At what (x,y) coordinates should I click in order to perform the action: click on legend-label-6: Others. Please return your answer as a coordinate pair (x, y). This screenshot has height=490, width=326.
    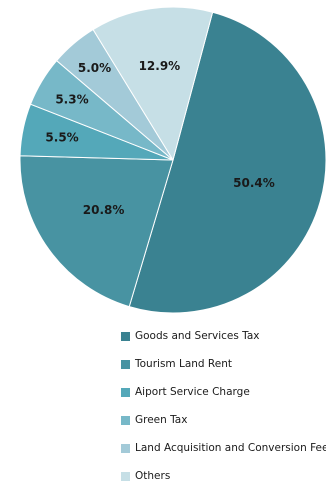
    Looking at the image, I should click on (153, 476).